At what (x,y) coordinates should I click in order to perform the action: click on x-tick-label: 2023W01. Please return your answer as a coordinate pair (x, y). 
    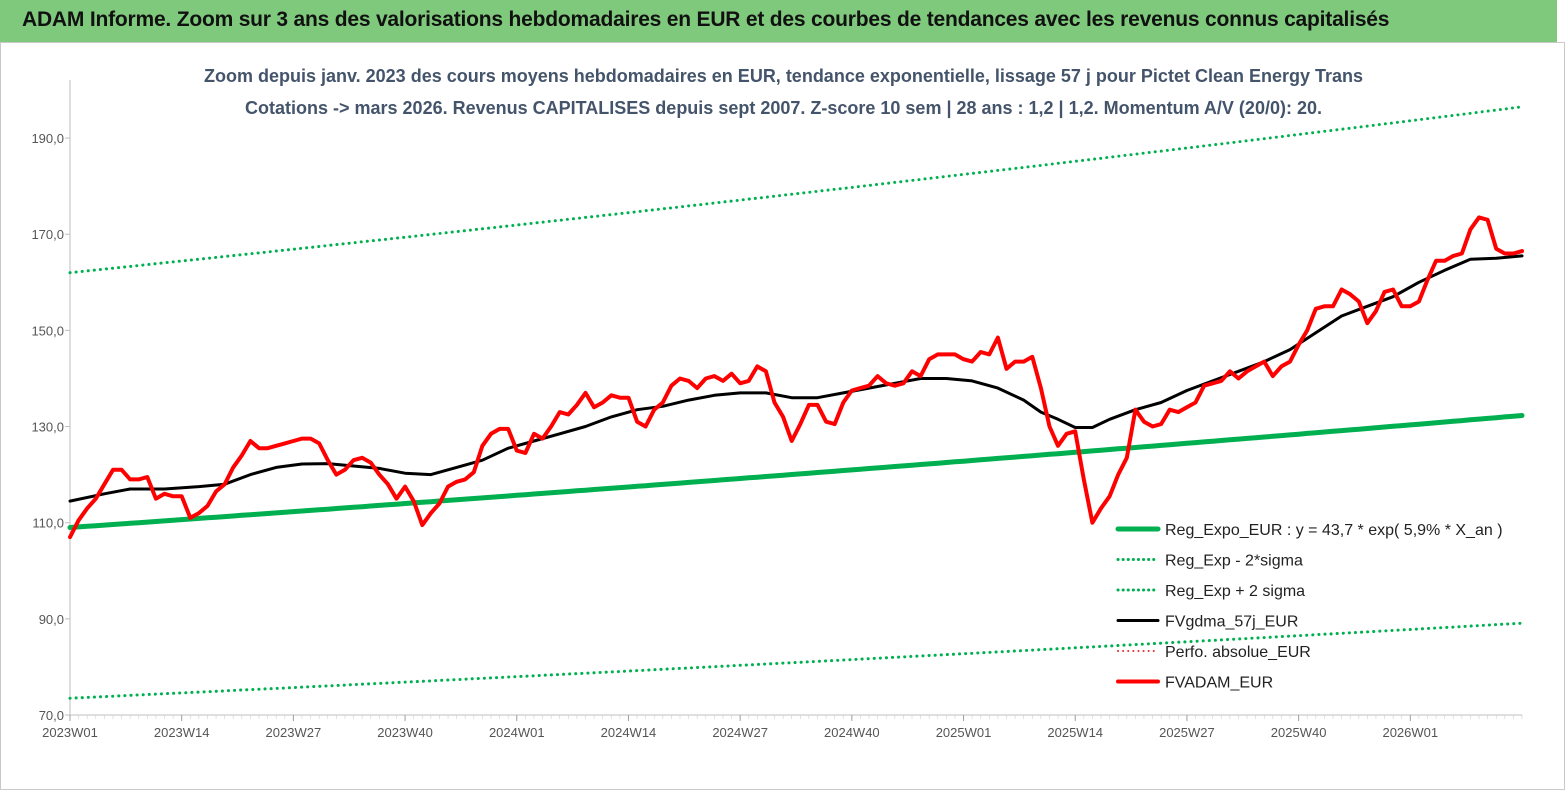
    Looking at the image, I should click on (70, 732).